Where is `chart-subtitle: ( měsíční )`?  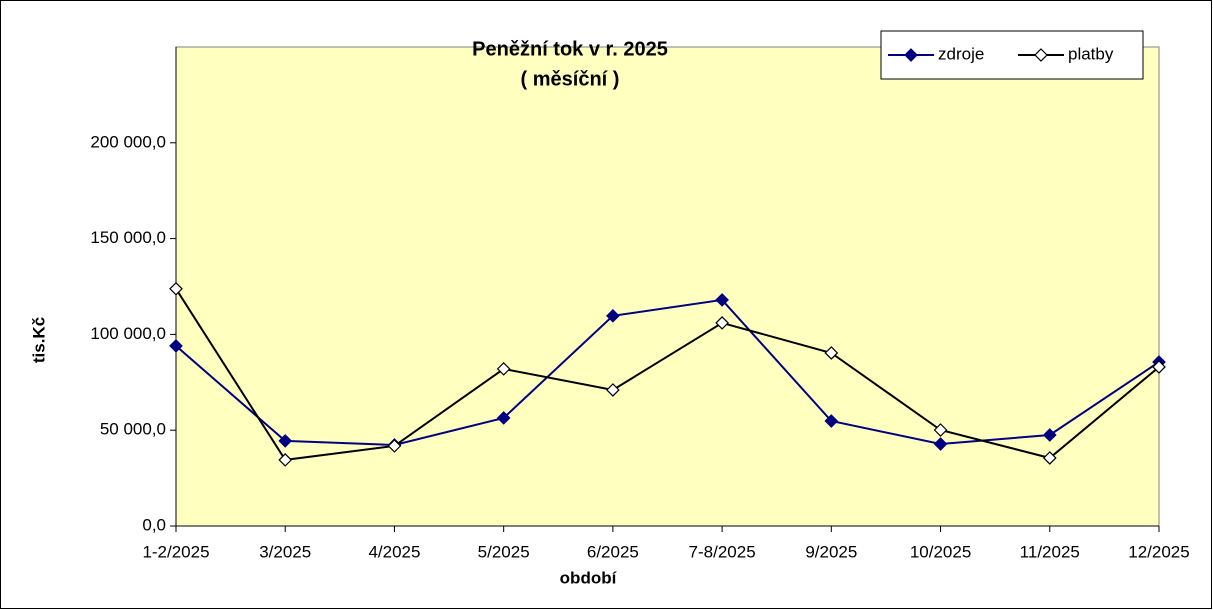
chart-subtitle: ( měsíční ) is located at coordinates (570, 79).